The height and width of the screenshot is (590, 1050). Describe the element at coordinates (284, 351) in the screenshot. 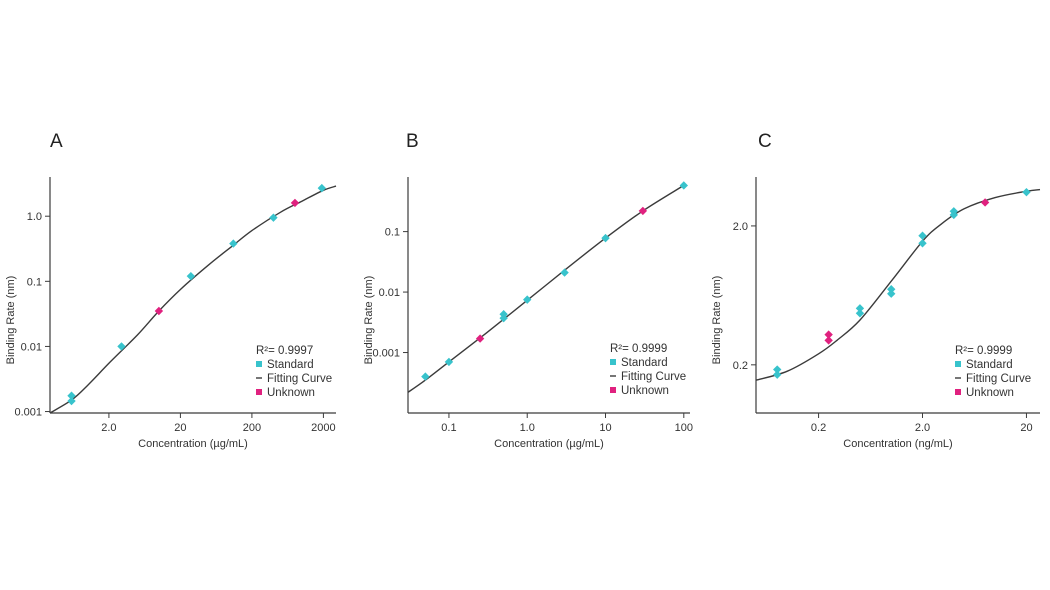

I see `legend-r-squared: R²= 0.9997` at that location.